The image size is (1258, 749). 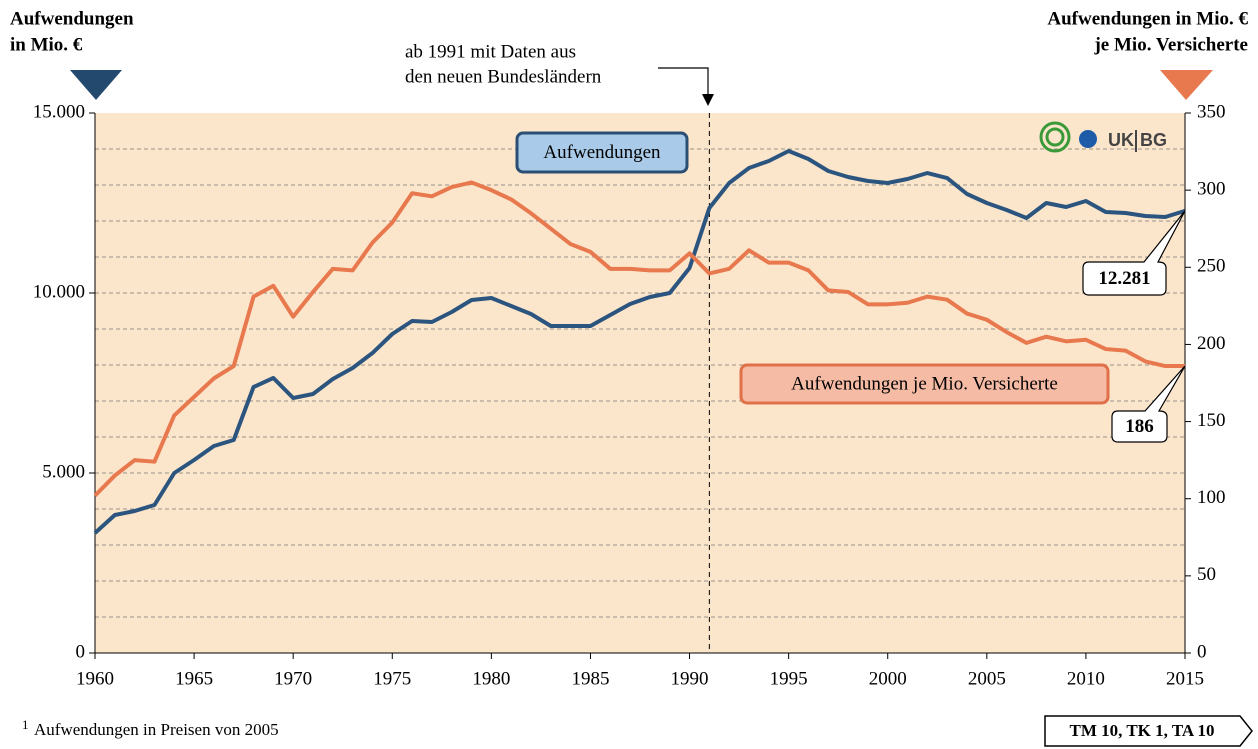 I want to click on x-tick-label: 2010, so click(x=1086, y=678).